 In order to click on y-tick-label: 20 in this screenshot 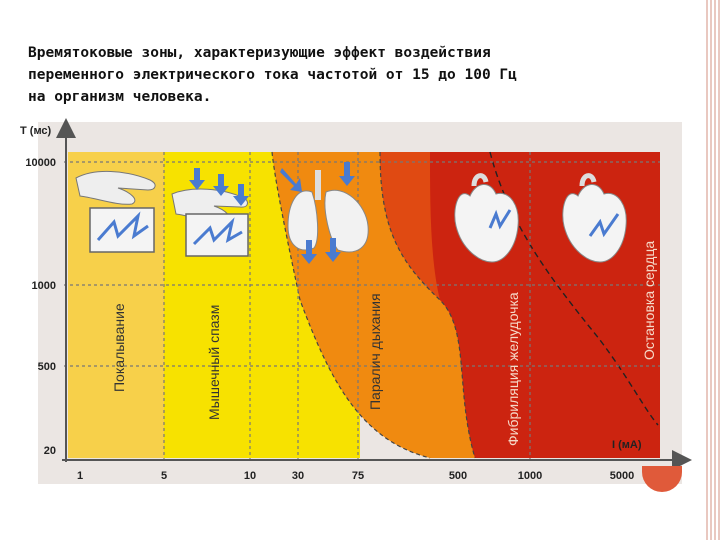, I will do `click(50, 451)`.